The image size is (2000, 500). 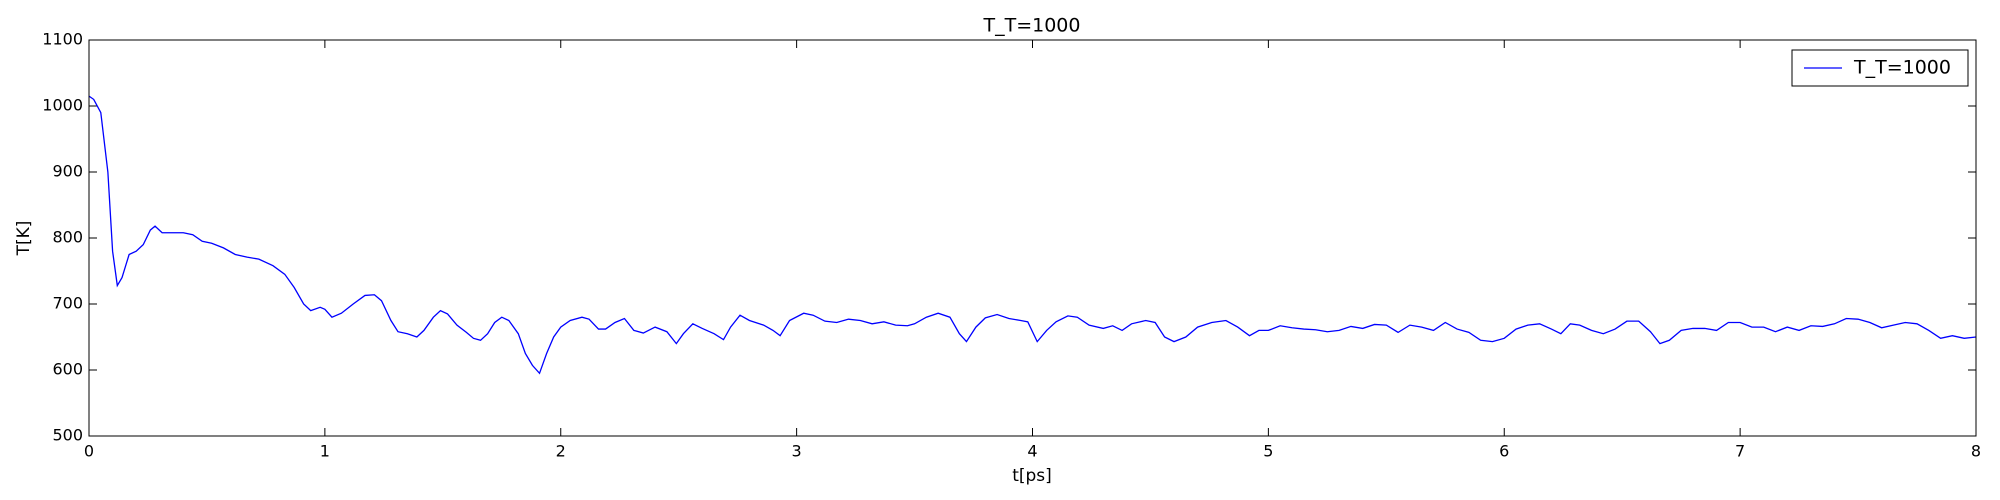 What do you see at coordinates (67, 171) in the screenshot?
I see `y-tick-label: 900` at bounding box center [67, 171].